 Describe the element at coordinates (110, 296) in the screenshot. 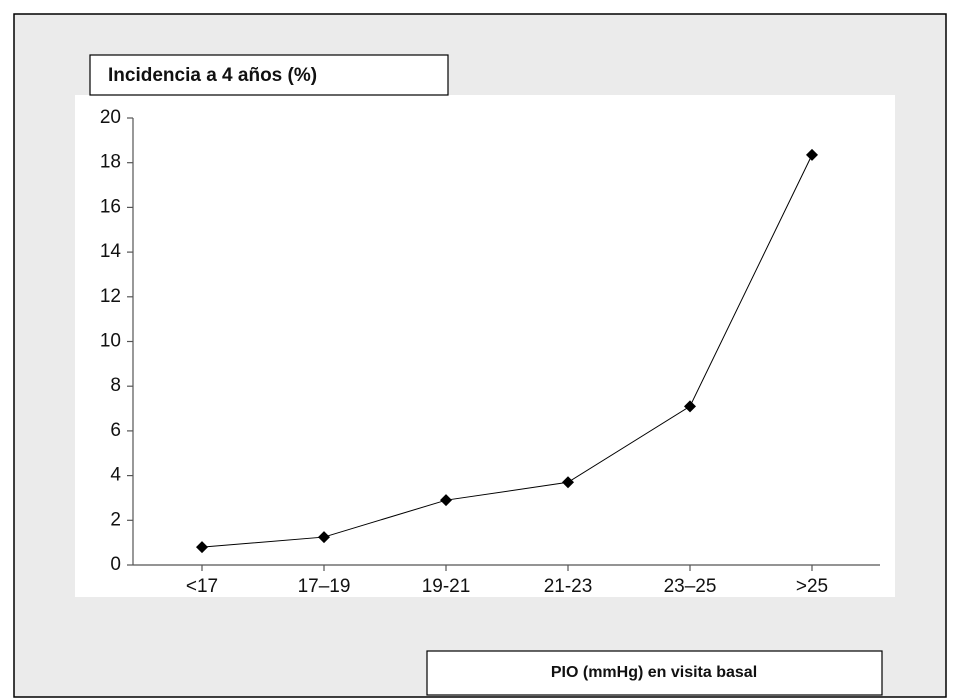

I see `y-tick-label: 12` at that location.